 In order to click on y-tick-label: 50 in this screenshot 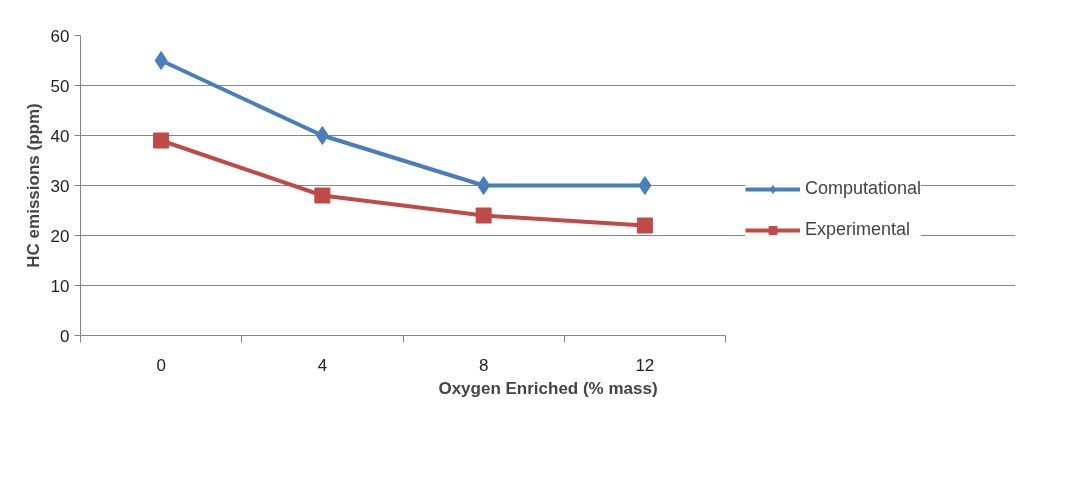, I will do `click(60, 86)`.